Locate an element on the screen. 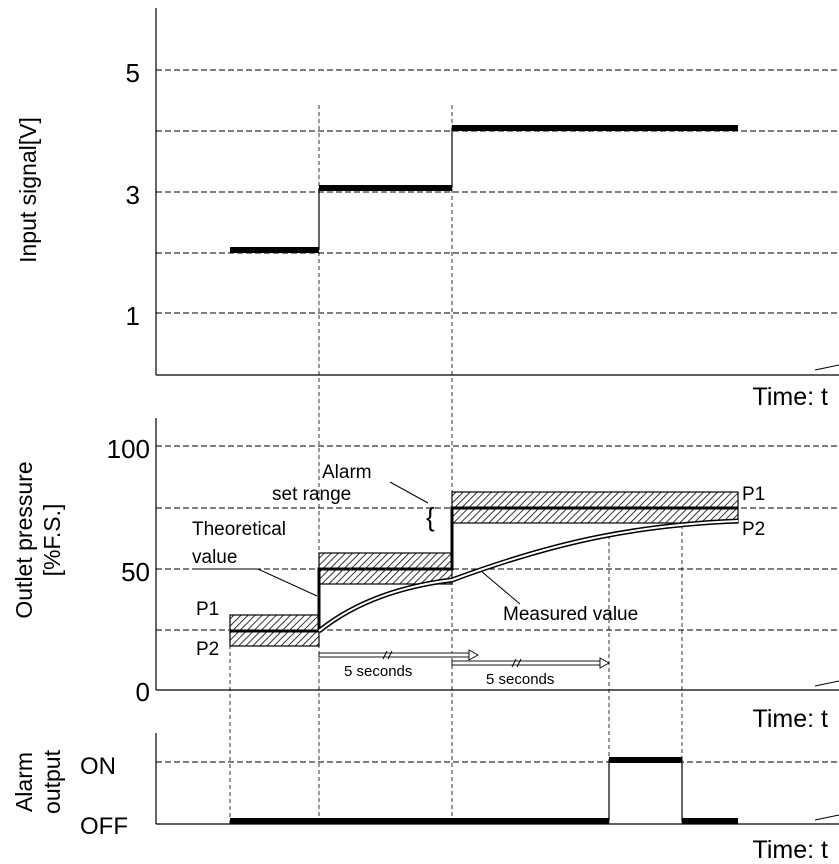  top-tick-3: 3 is located at coordinates (133, 195).